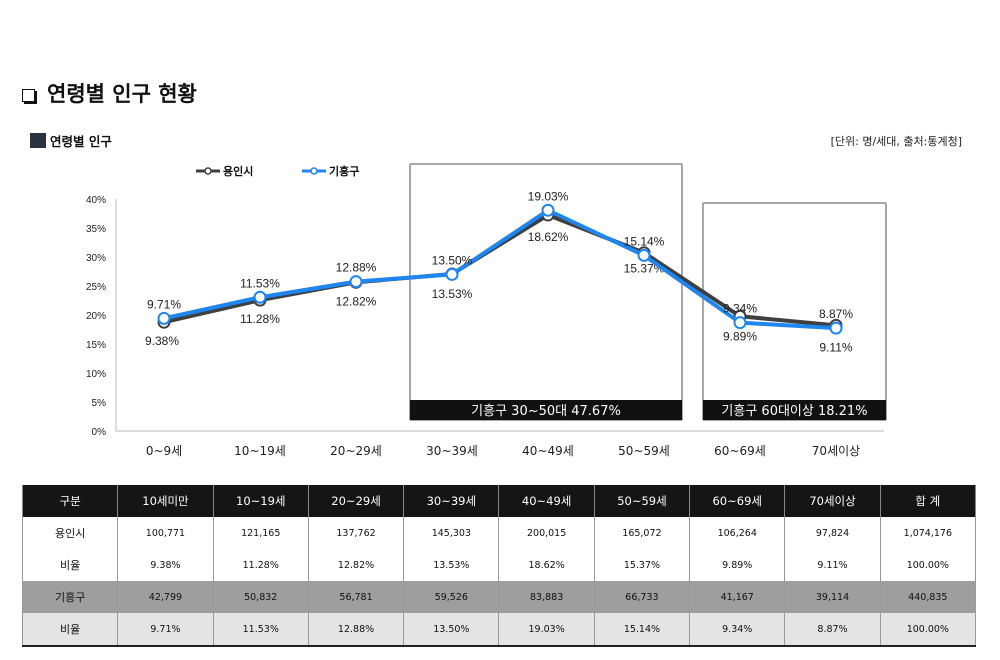  Describe the element at coordinates (99, 432) in the screenshot. I see `y-tick-label: 0%` at that location.